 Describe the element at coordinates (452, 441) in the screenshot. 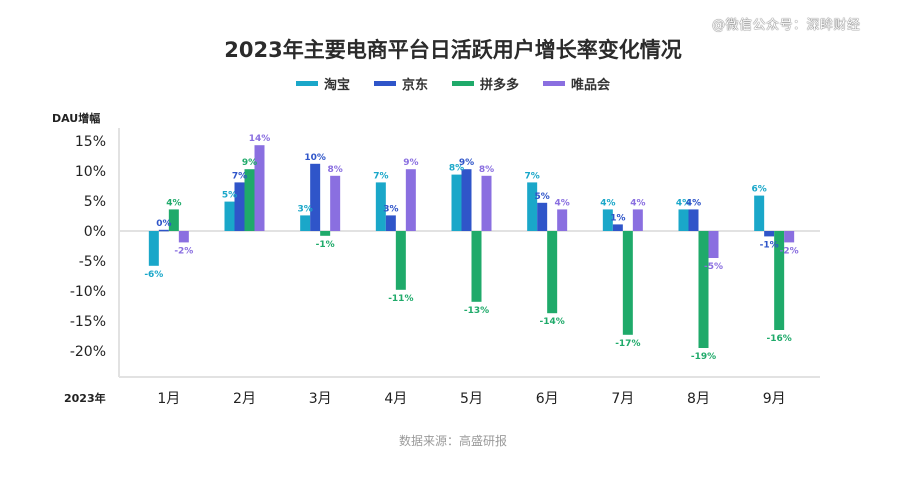

I see `data-source-note: 数据来源：高盛研报` at that location.